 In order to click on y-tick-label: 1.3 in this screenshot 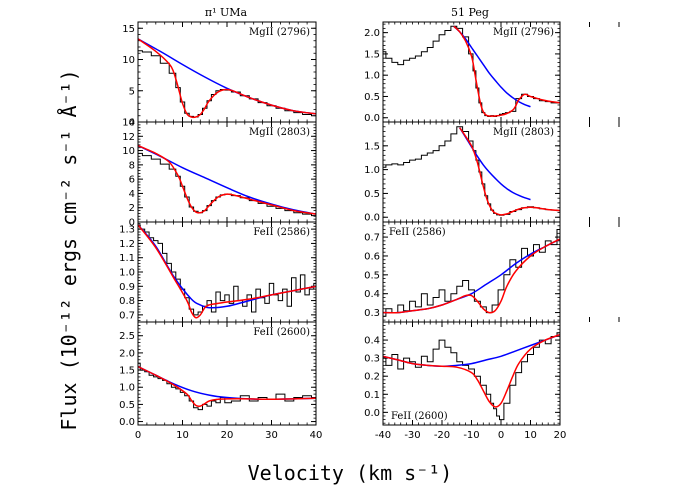, I will do `click(127, 230)`.